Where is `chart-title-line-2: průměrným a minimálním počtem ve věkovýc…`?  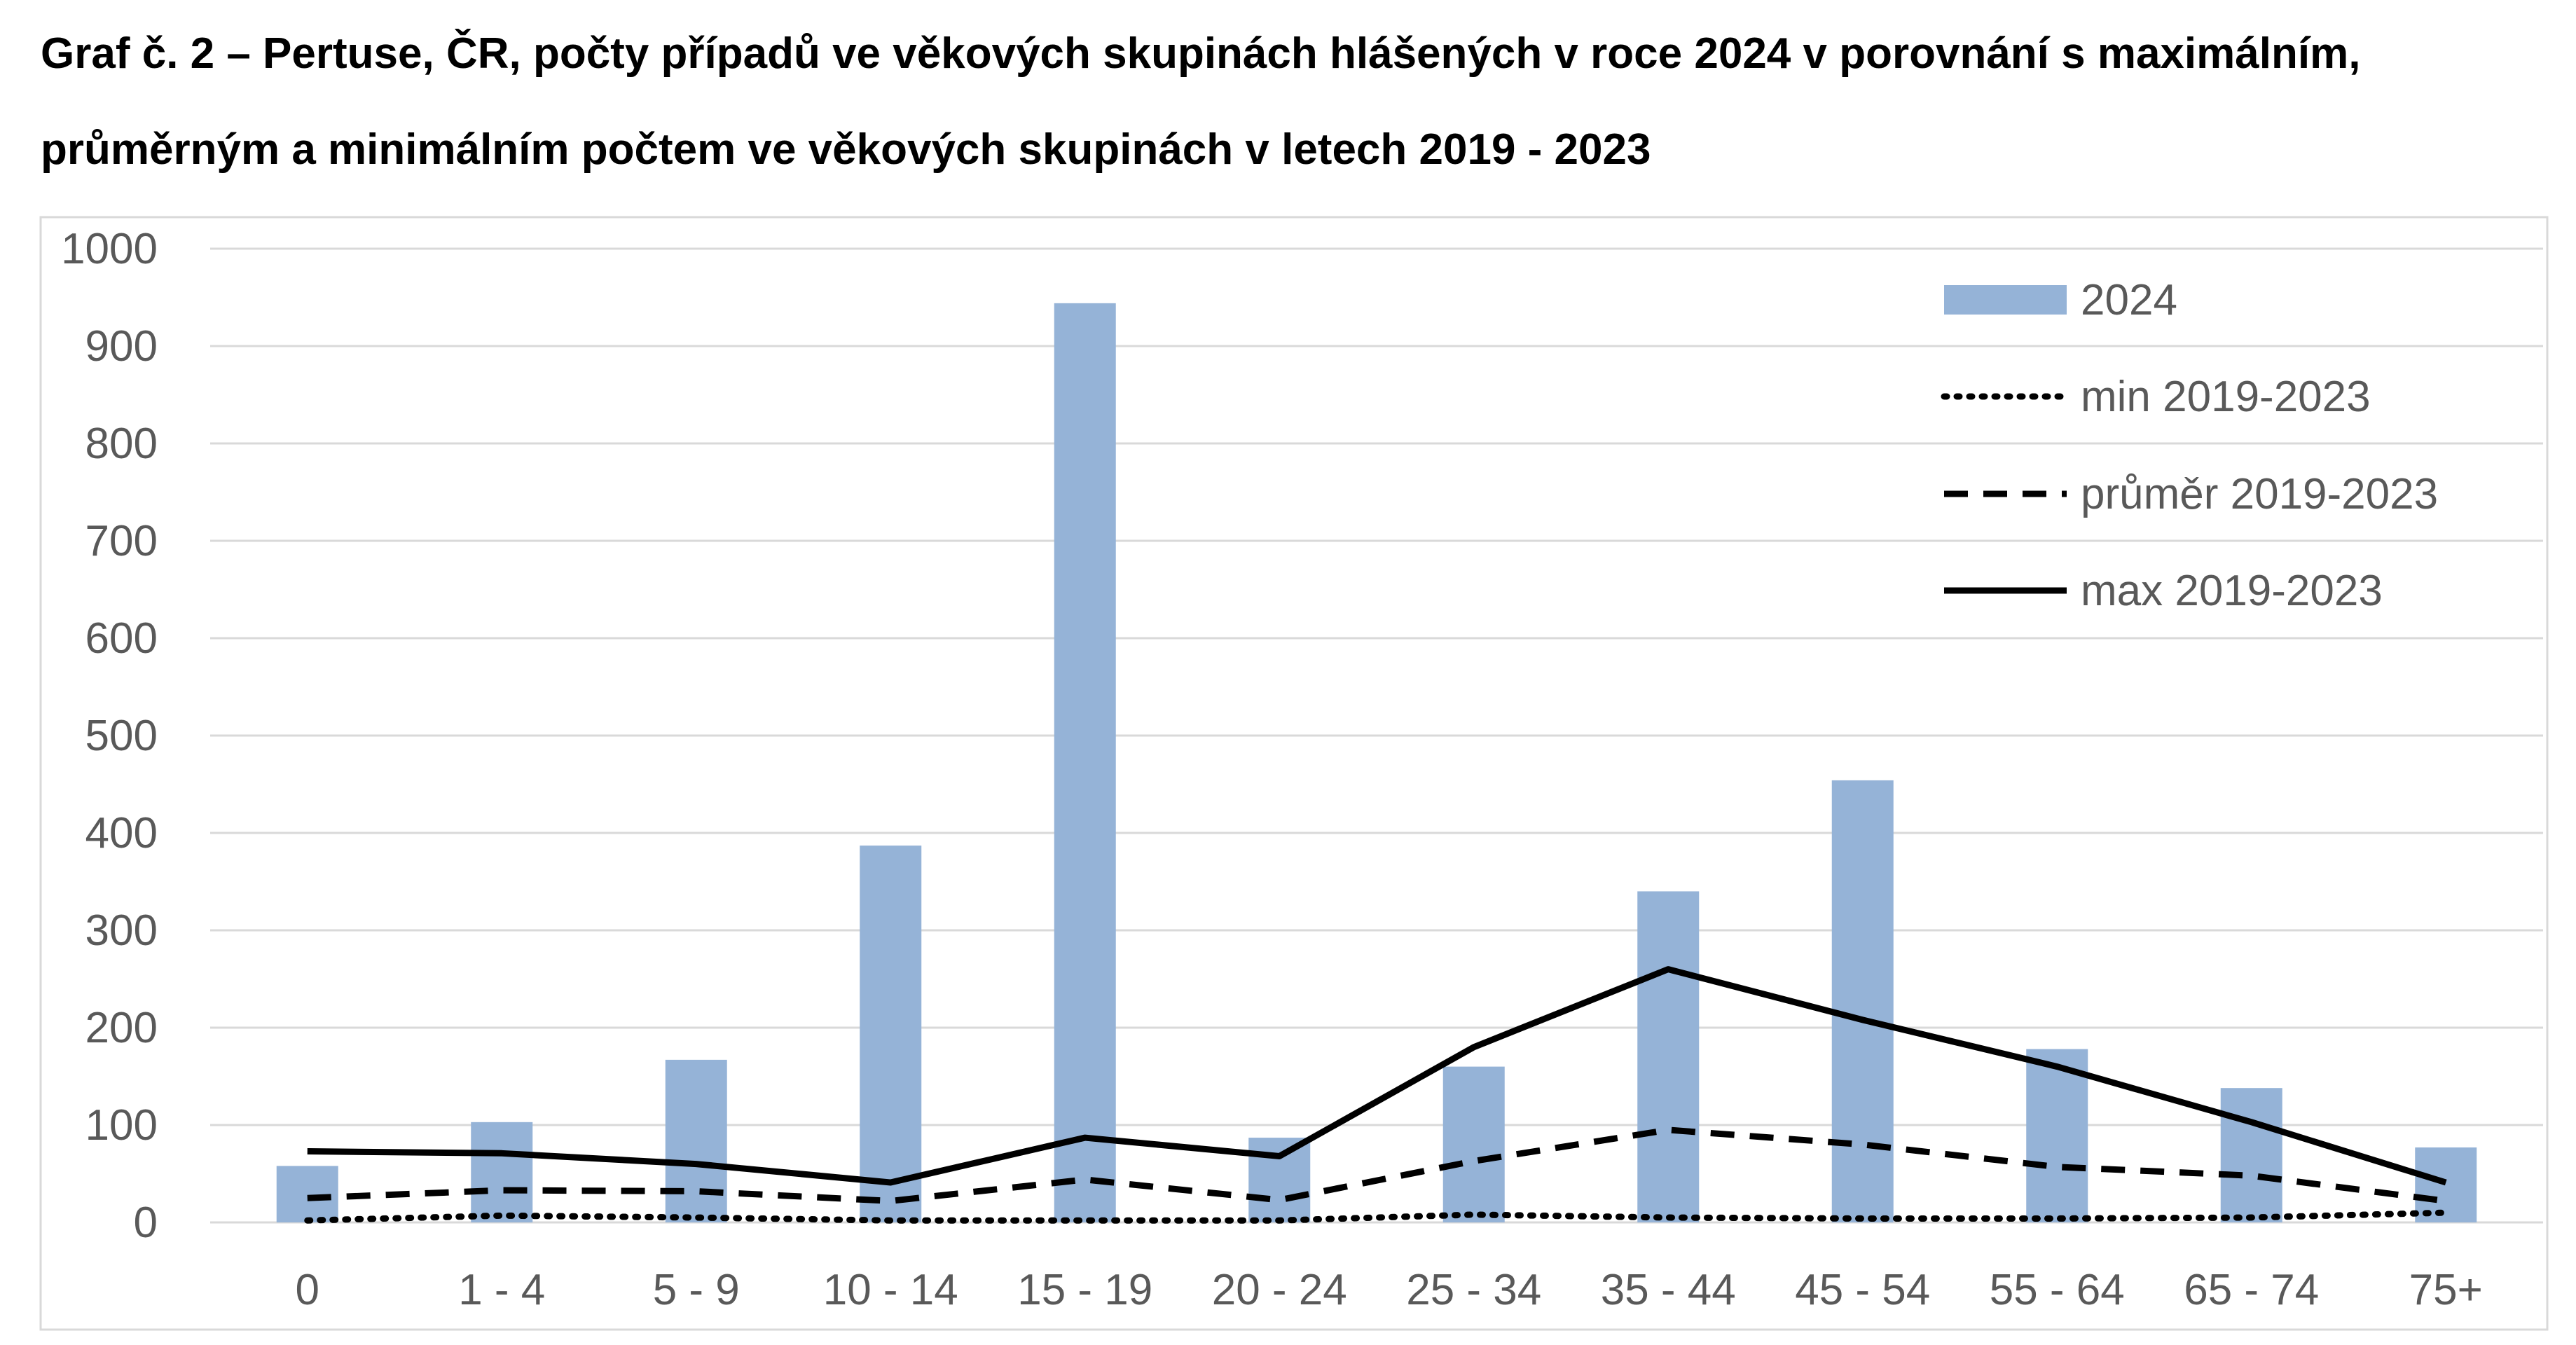
chart-title-line-2: průměrným a minimálním počtem ve věkovýc… is located at coordinates (846, 149).